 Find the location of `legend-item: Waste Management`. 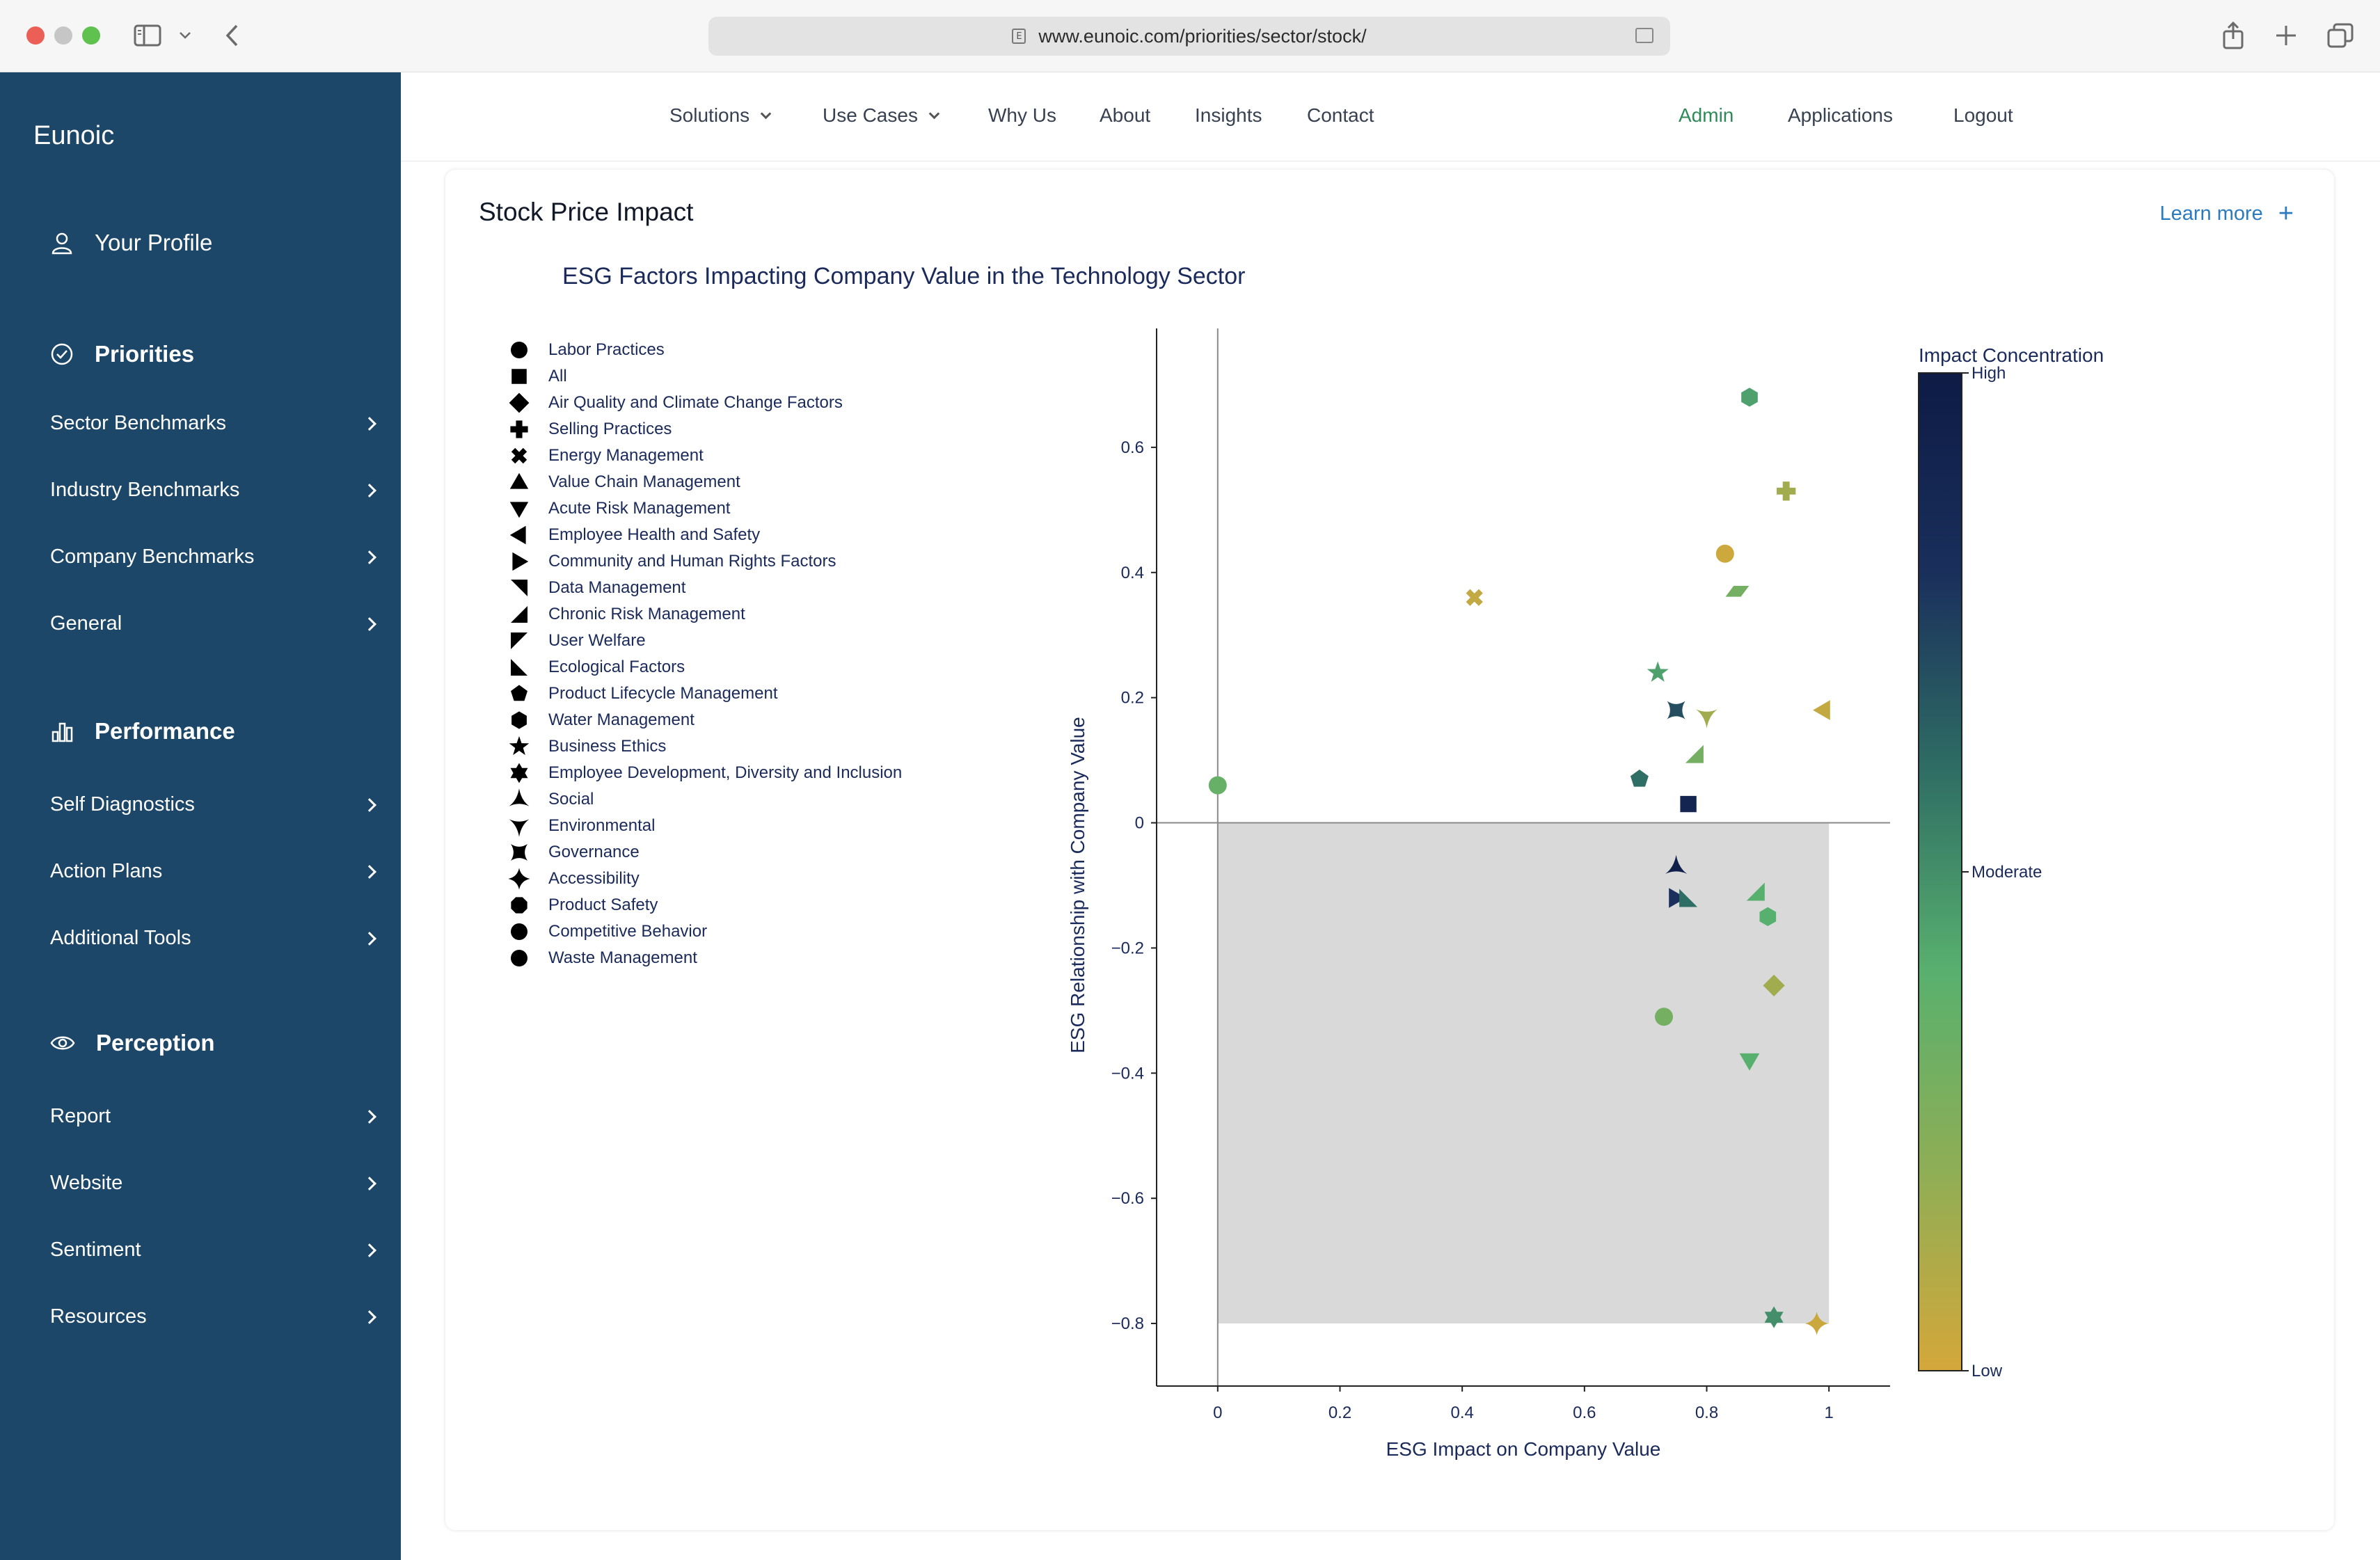

legend-item: Waste Management is located at coordinates (602, 958).